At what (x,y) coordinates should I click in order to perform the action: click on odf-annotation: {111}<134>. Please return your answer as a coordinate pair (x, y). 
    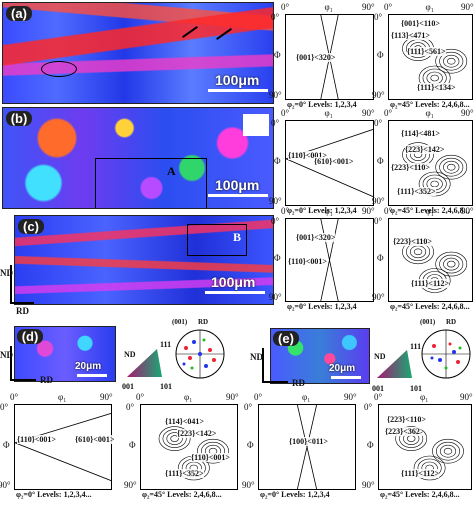
    Looking at the image, I should click on (436, 87).